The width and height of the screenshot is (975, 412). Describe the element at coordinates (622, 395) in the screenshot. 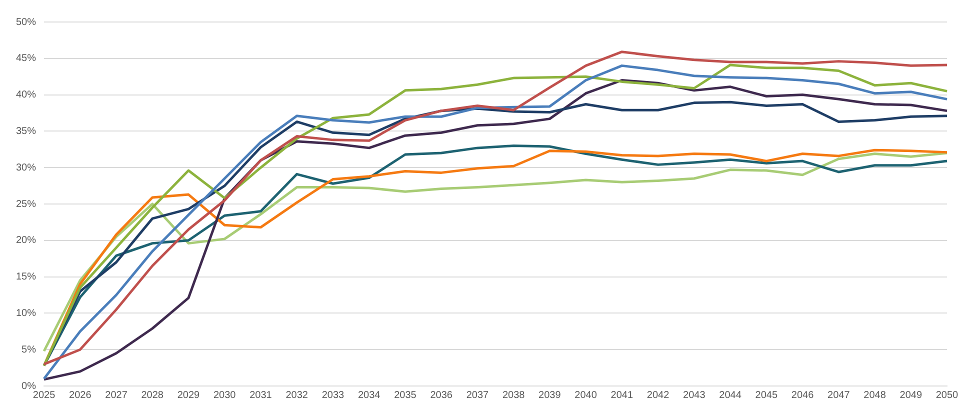

I see `x-tick-label: 2041` at that location.